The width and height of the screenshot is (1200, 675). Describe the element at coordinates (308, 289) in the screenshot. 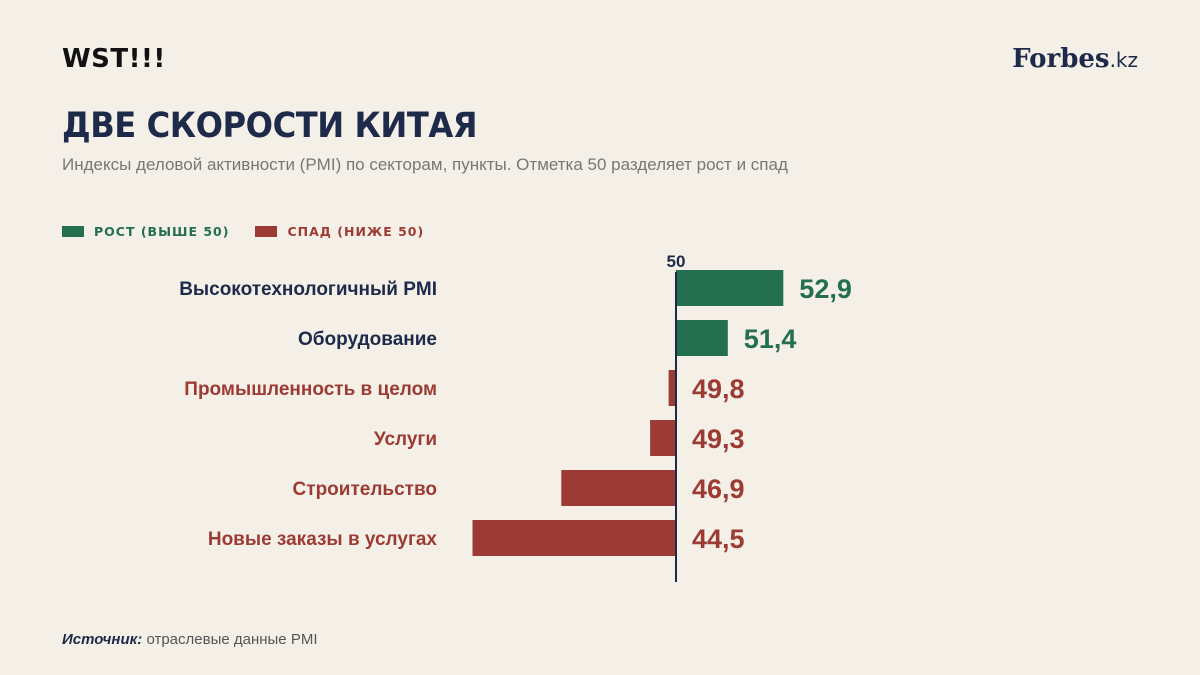

I see `category-label-0: Высокотехнологичный PMI` at that location.